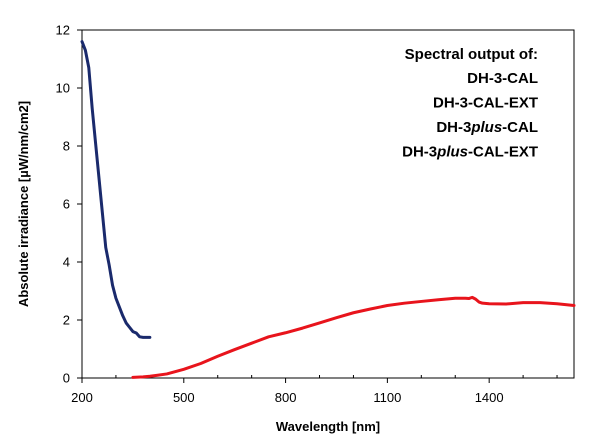  I want to click on y-axis-ticks: 0 2 4 6 8 10 12, so click(69, 204).